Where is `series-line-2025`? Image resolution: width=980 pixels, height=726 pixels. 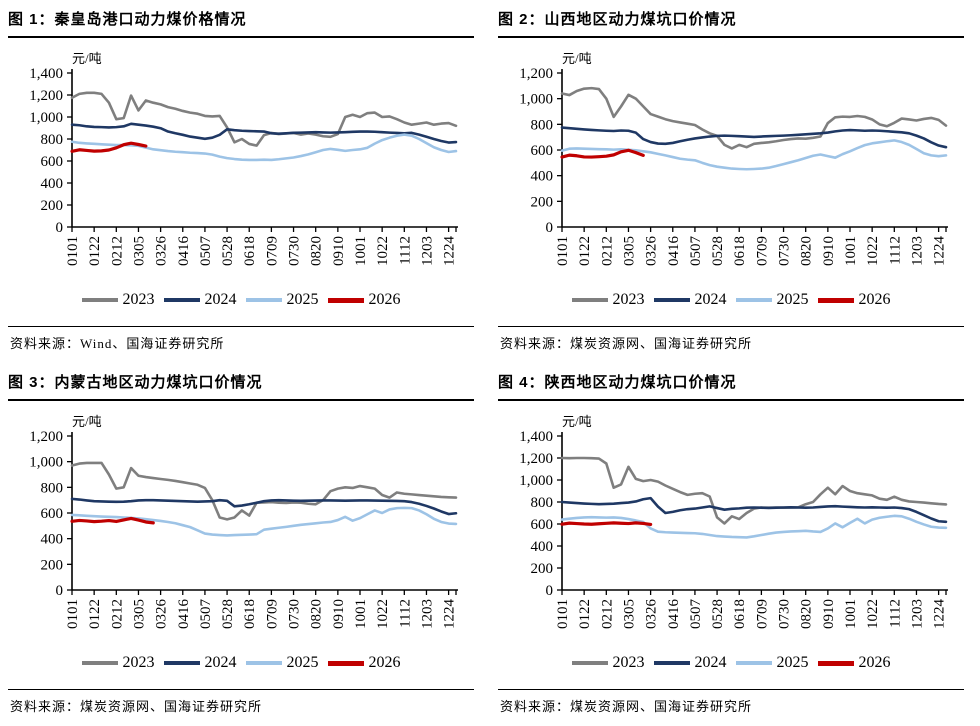
series-line-2025 is located at coordinates (264, 521).